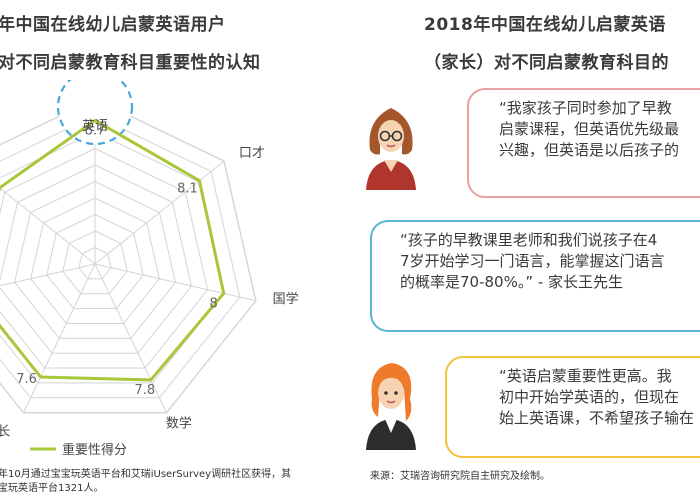 This screenshot has width=700, height=500. I want to click on right-source: 来源：艾瑞咨询研究院自主研究及绘制。, so click(460, 476).